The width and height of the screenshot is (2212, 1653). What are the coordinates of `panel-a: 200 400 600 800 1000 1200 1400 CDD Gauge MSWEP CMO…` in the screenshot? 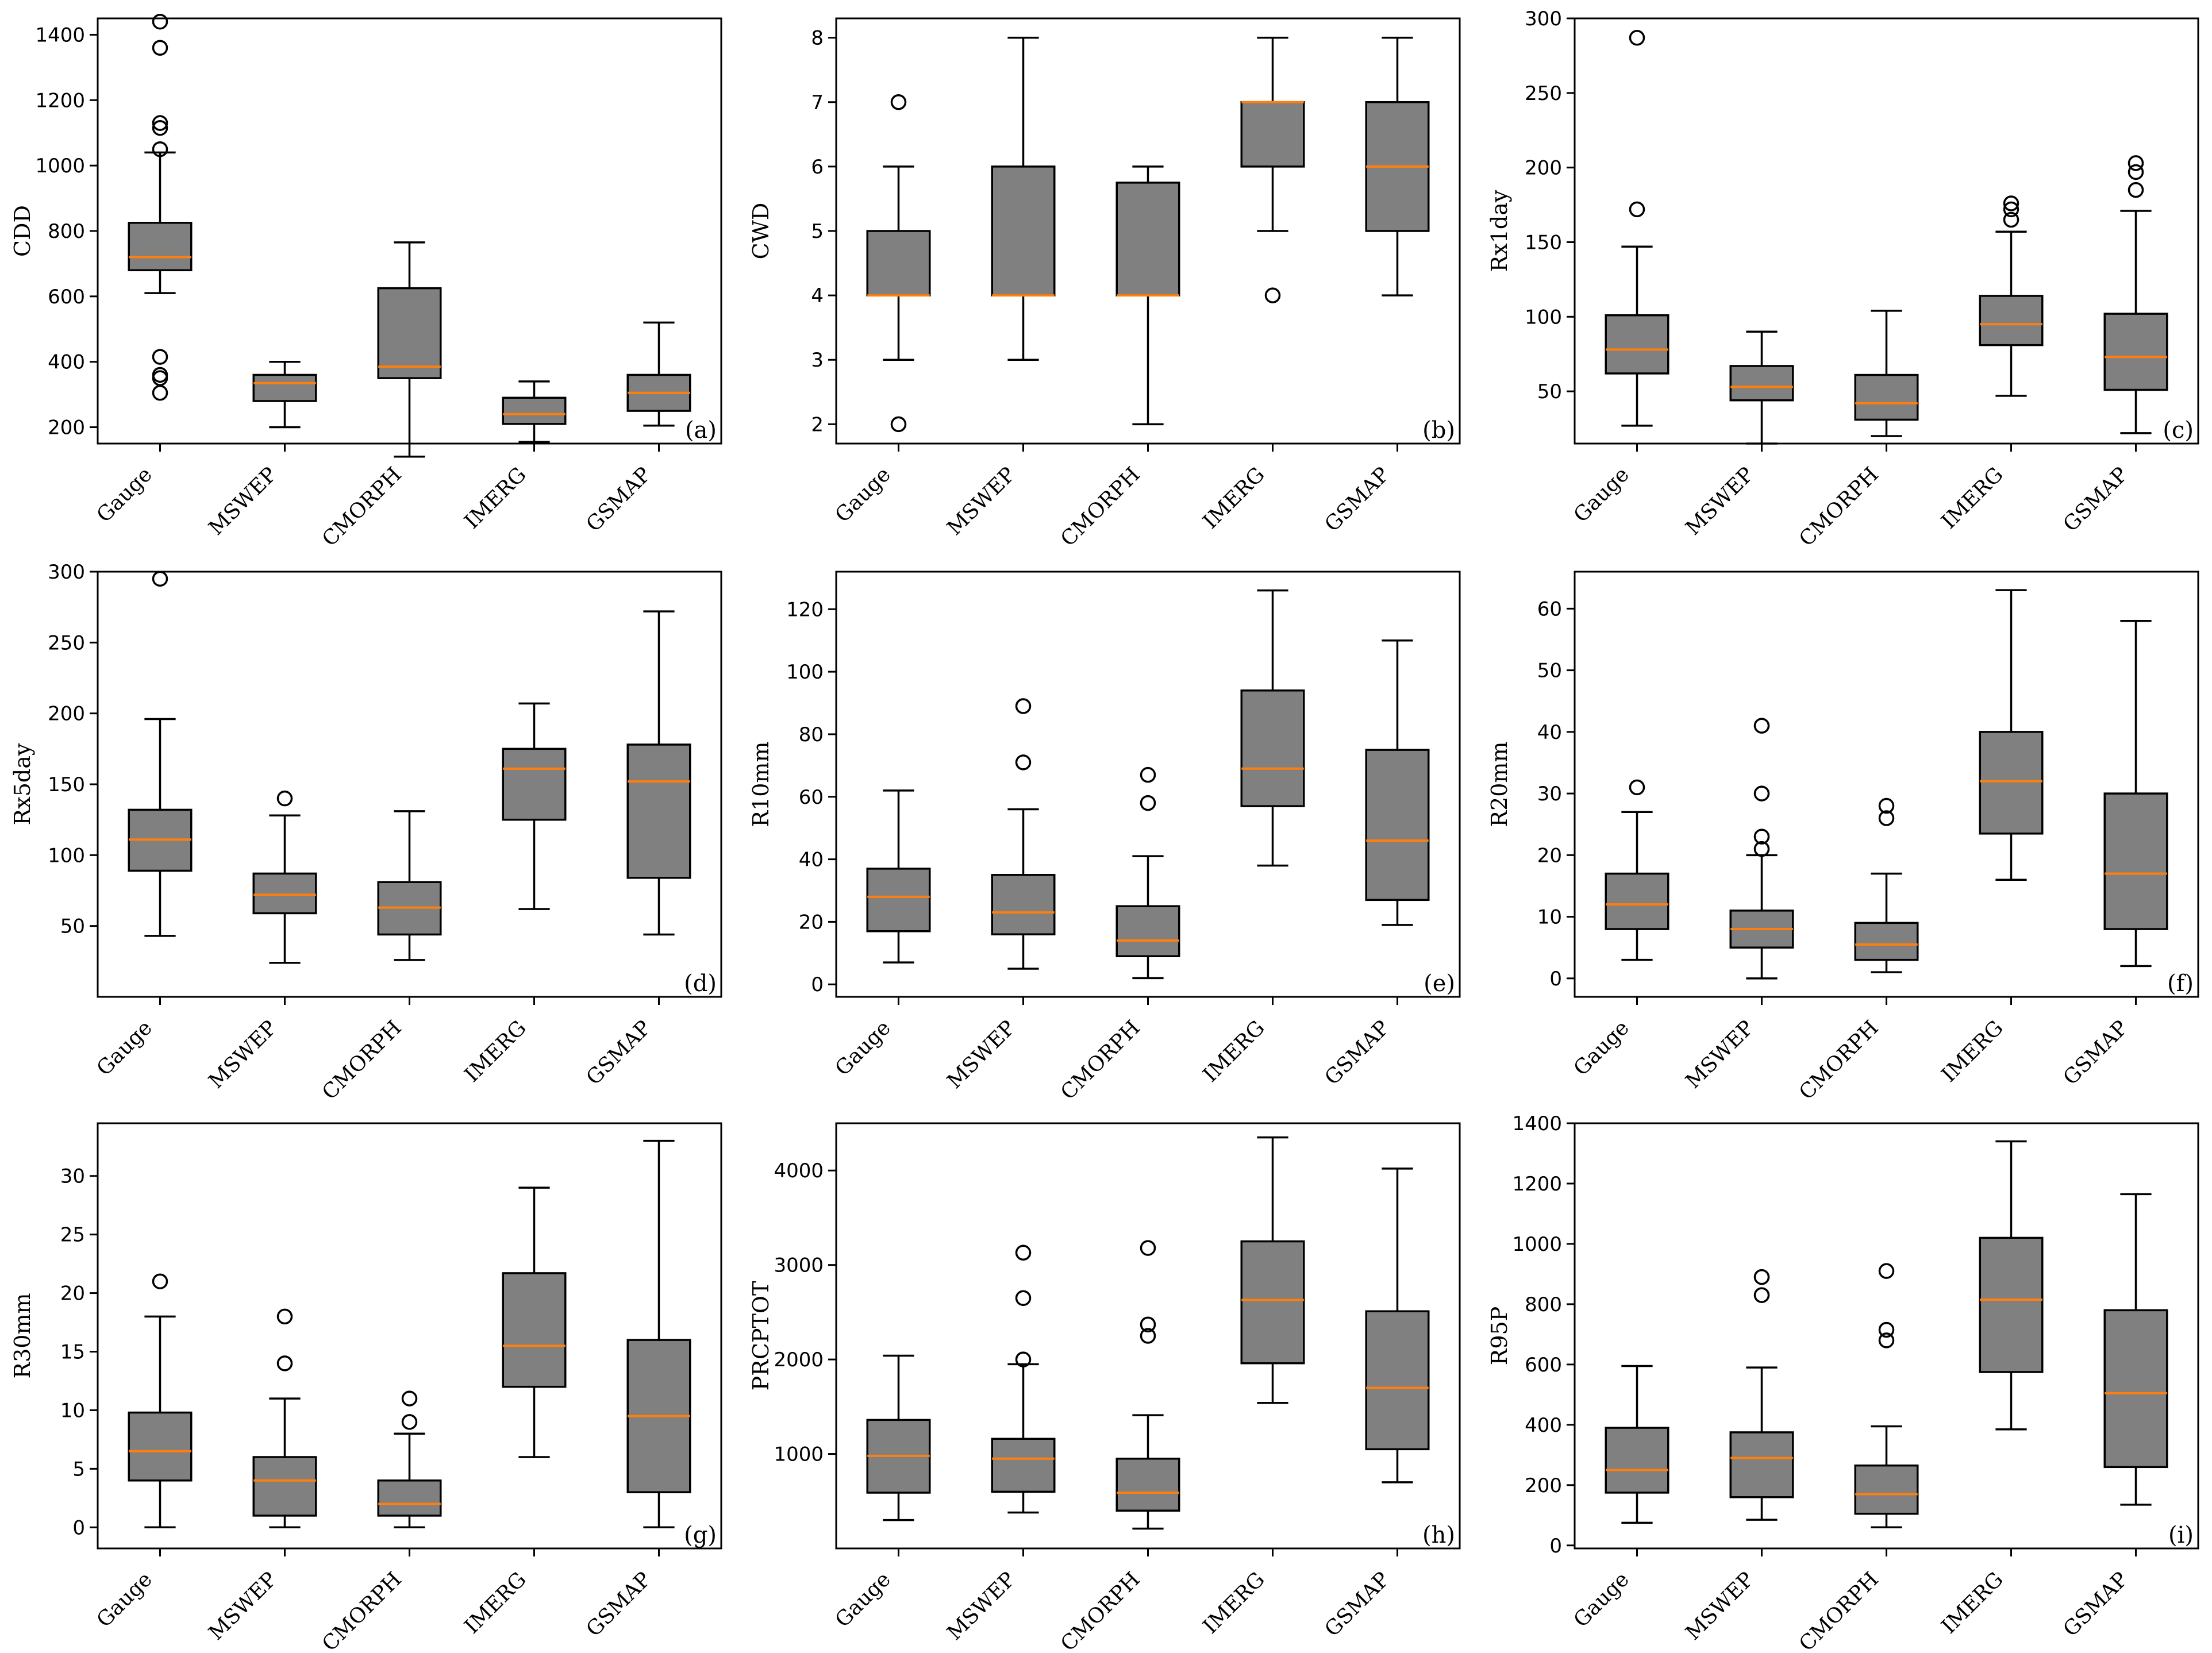 It's located at (366, 282).